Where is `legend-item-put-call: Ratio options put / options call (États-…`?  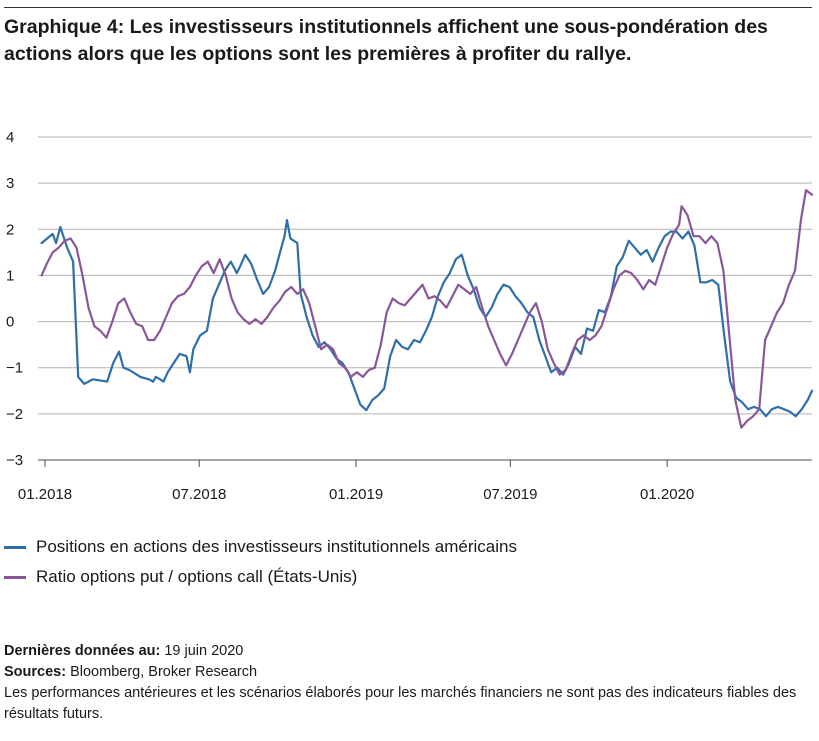 legend-item-put-call: Ratio options put / options call (États-… is located at coordinates (260, 577).